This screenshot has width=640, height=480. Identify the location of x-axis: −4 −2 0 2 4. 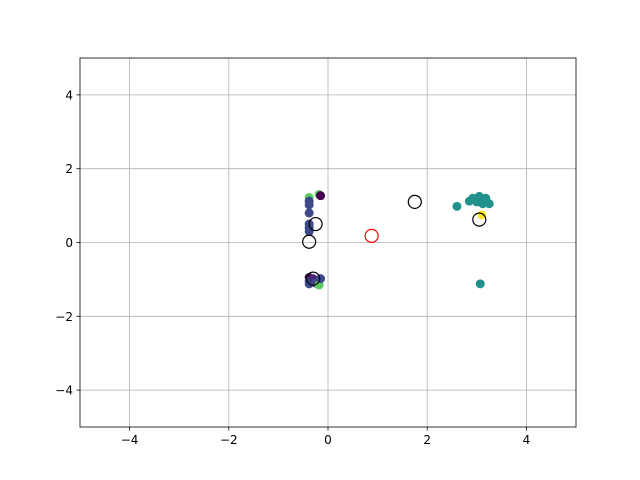
(325, 437).